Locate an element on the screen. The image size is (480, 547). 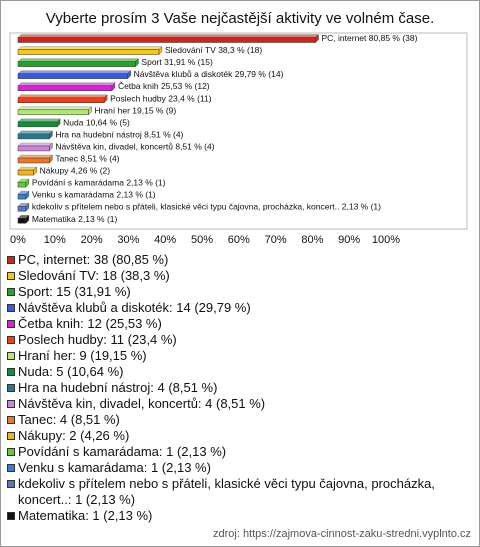
bar-label: Povídání s kamarádama 2,13 % (1) is located at coordinates (99, 183).